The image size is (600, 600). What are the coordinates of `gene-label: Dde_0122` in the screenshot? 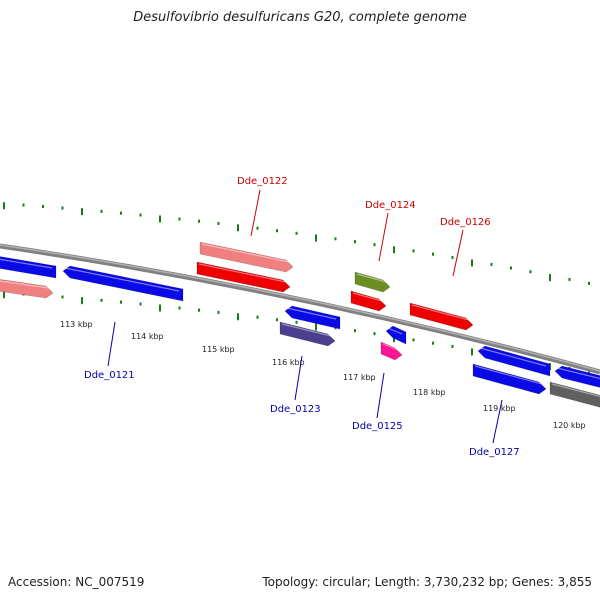 It's located at (262, 181).